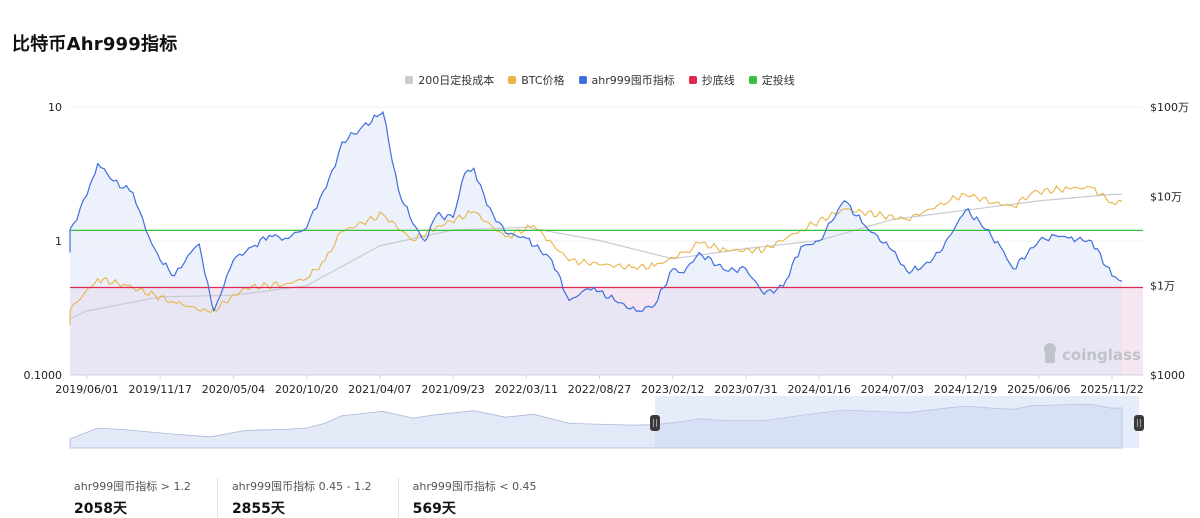 This screenshot has width=1200, height=518. I want to click on x-tick-label: 2023/07/31, so click(745, 389).